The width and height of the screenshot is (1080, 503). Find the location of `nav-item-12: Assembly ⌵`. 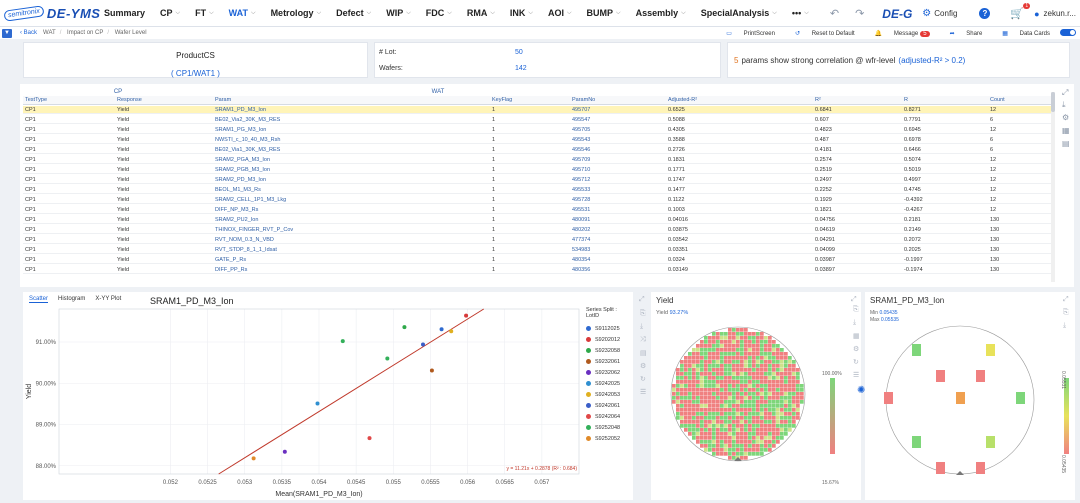

nav-item-12: Assembly ⌵ is located at coordinates (661, 13).